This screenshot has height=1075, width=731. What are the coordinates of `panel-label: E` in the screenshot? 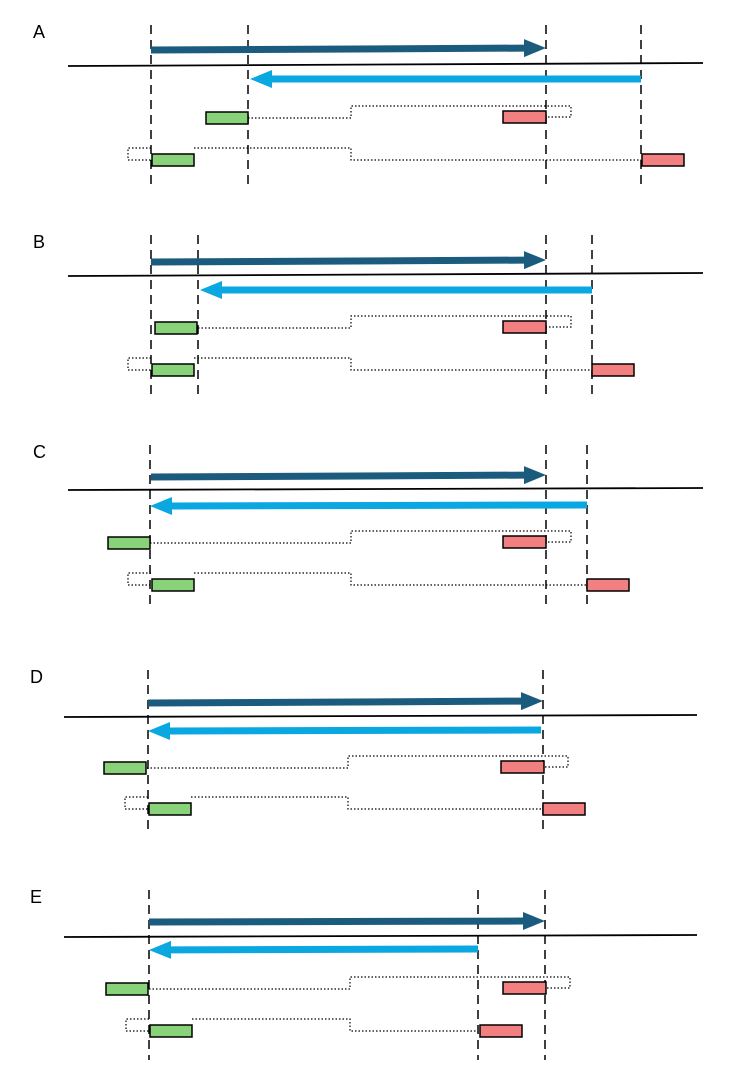 It's located at (36, 897).